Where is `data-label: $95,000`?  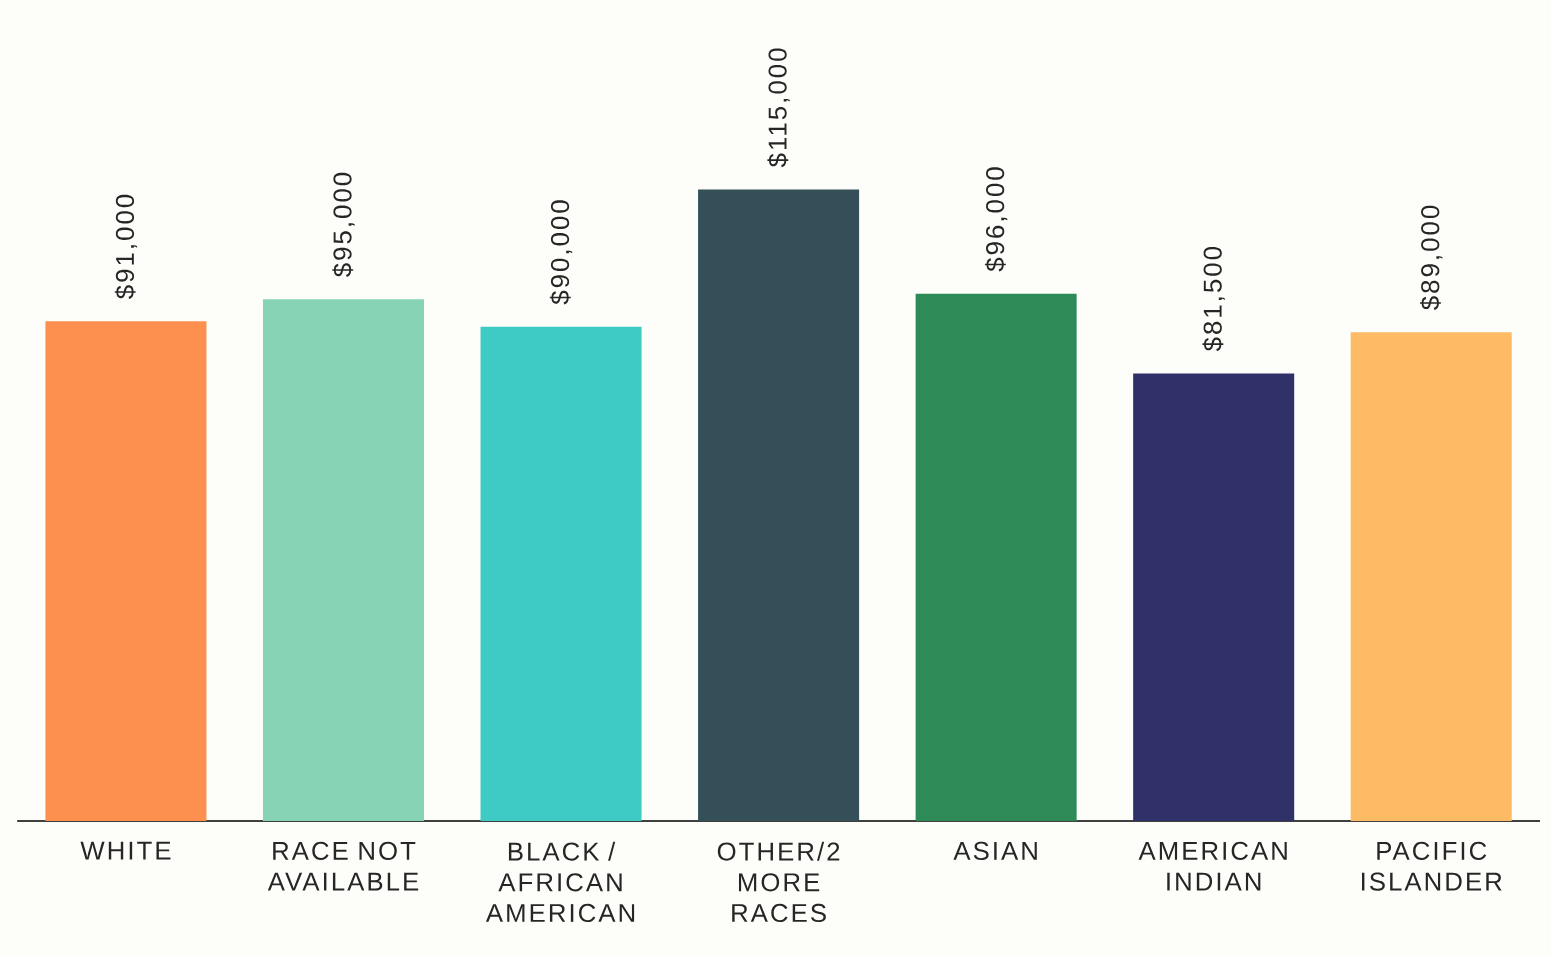 data-label: $95,000 is located at coordinates (343, 224).